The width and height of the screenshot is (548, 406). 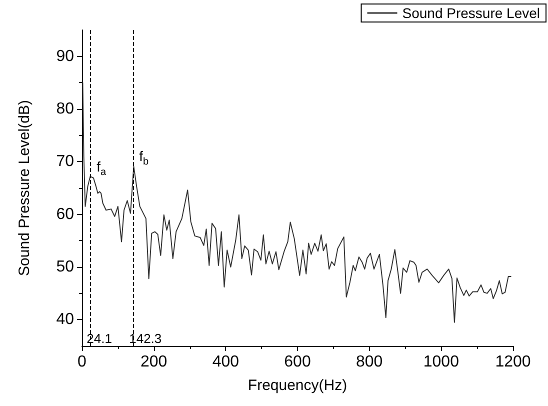 I want to click on y-tick-label: 40, so click(x=65, y=319).